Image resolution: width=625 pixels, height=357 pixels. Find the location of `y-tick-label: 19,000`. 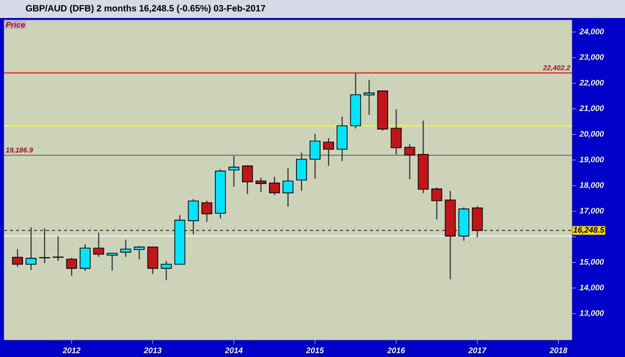

y-tick-label: 19,000 is located at coordinates (592, 160).